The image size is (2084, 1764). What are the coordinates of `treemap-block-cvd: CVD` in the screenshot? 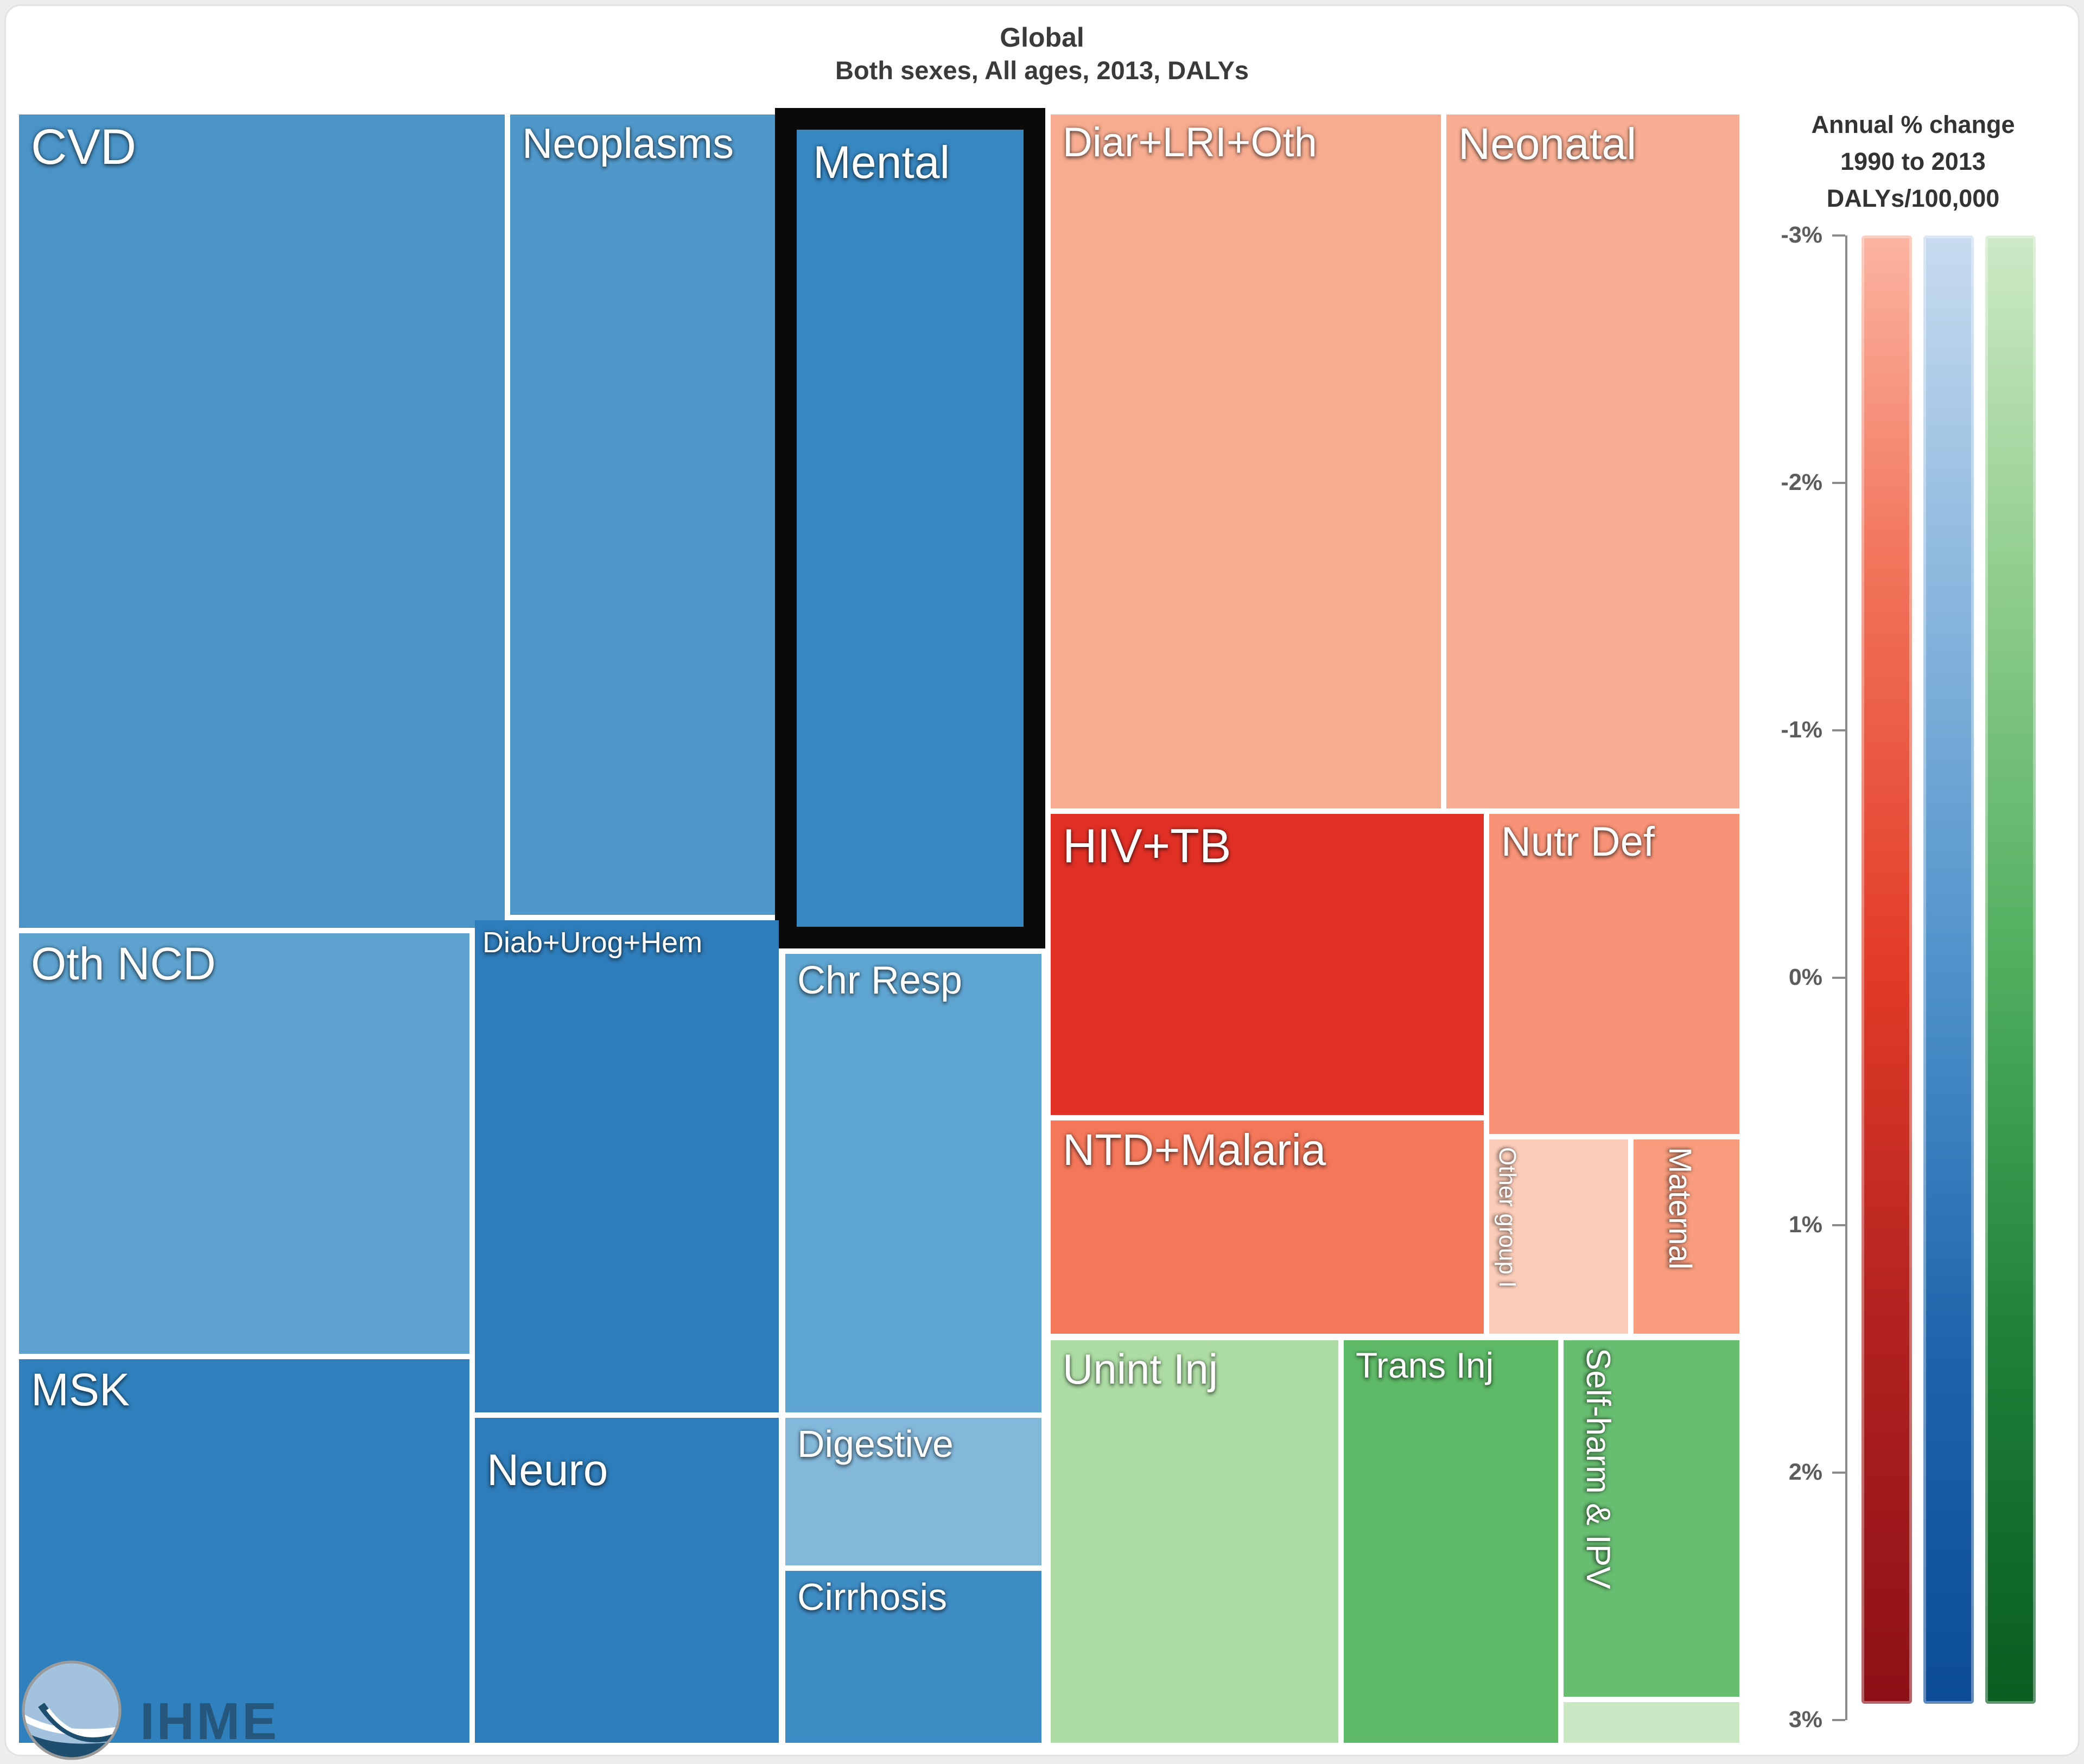 It's located at (262, 521).